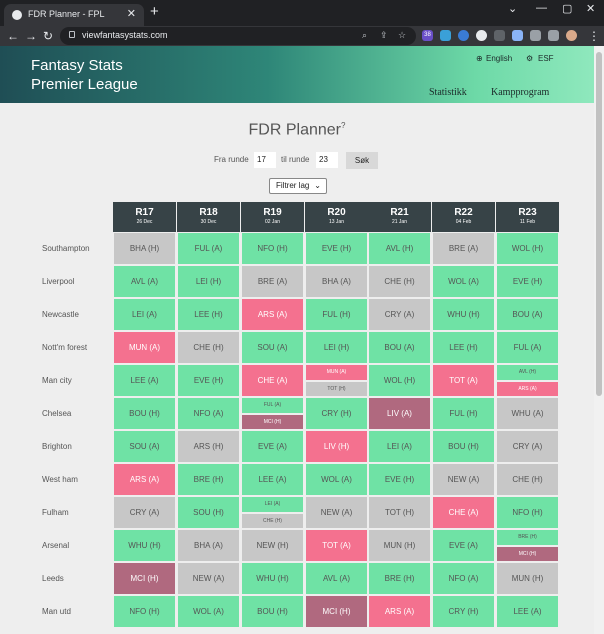  Describe the element at coordinates (463, 578) in the screenshot. I see `fixture-cell: NFO (A)` at that location.